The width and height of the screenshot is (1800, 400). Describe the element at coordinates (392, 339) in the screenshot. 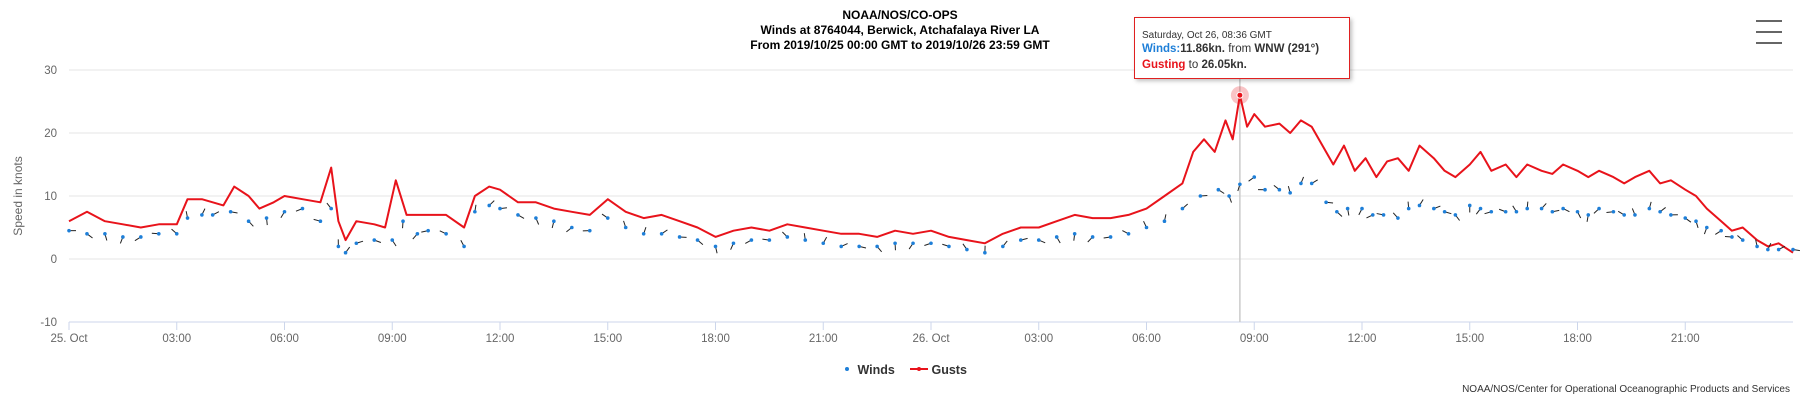

I see `x-tick-label: 09:00` at that location.